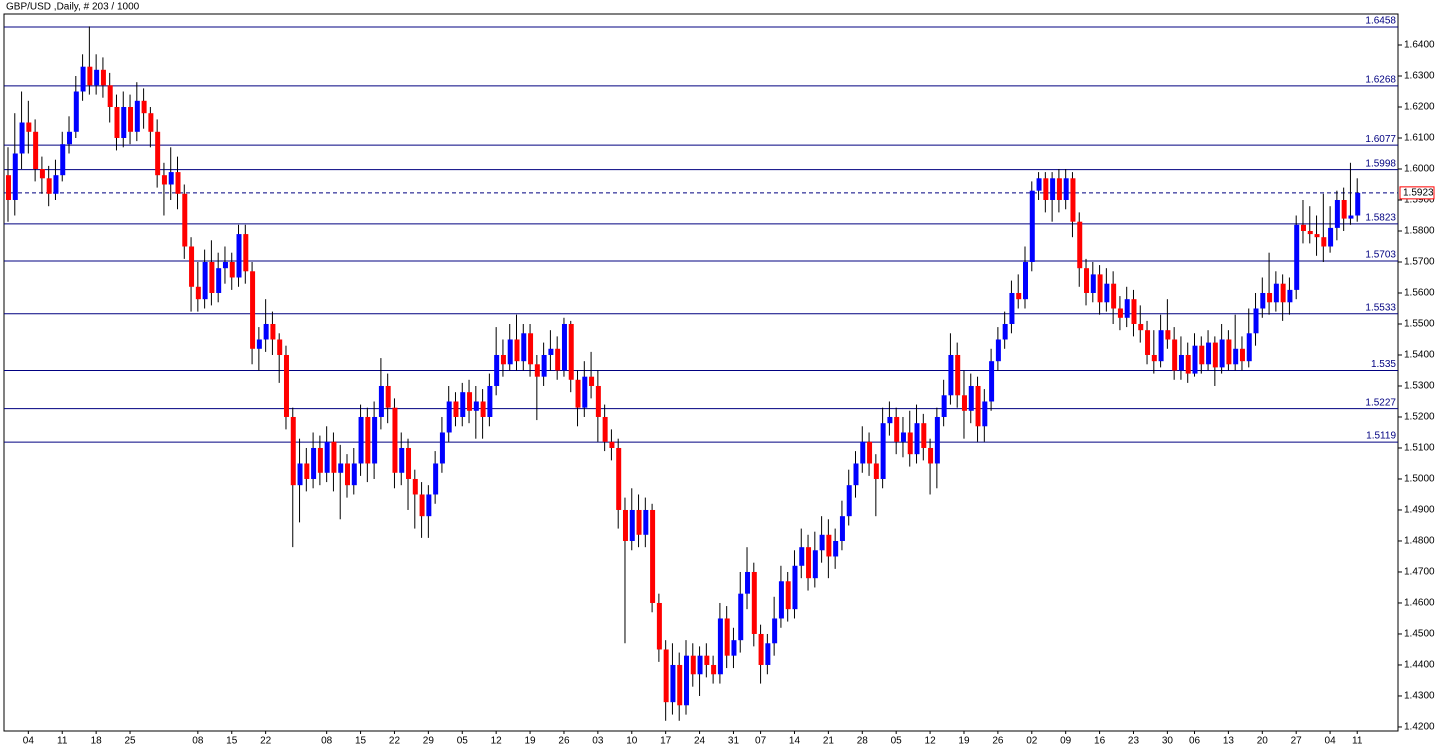 This screenshot has height=750, width=1440. What do you see at coordinates (1381, 436) in the screenshot?
I see `level-label: 1.5119` at bounding box center [1381, 436].